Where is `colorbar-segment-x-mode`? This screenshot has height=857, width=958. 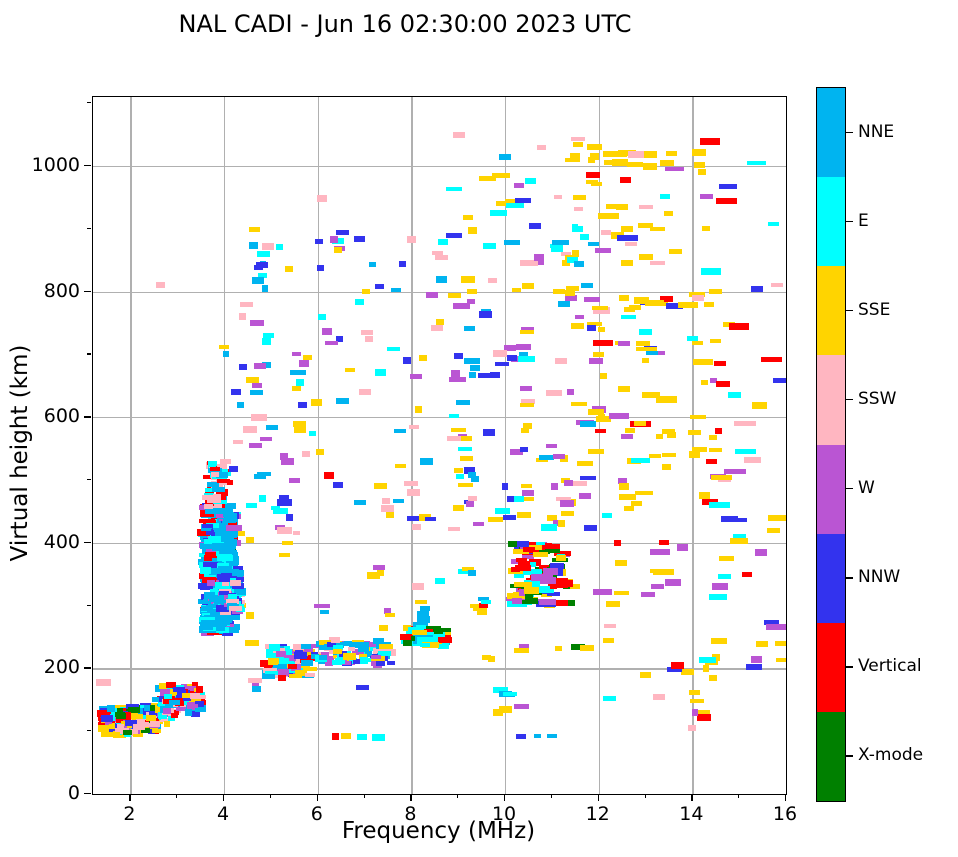
colorbar-segment-x-mode is located at coordinates (831, 756).